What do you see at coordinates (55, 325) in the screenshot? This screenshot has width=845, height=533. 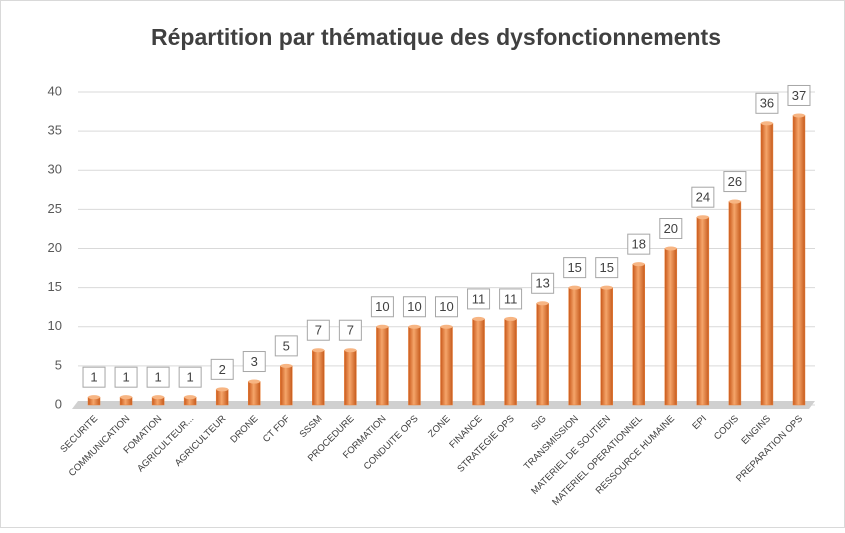 I see `y-tick-label: 10` at bounding box center [55, 325].